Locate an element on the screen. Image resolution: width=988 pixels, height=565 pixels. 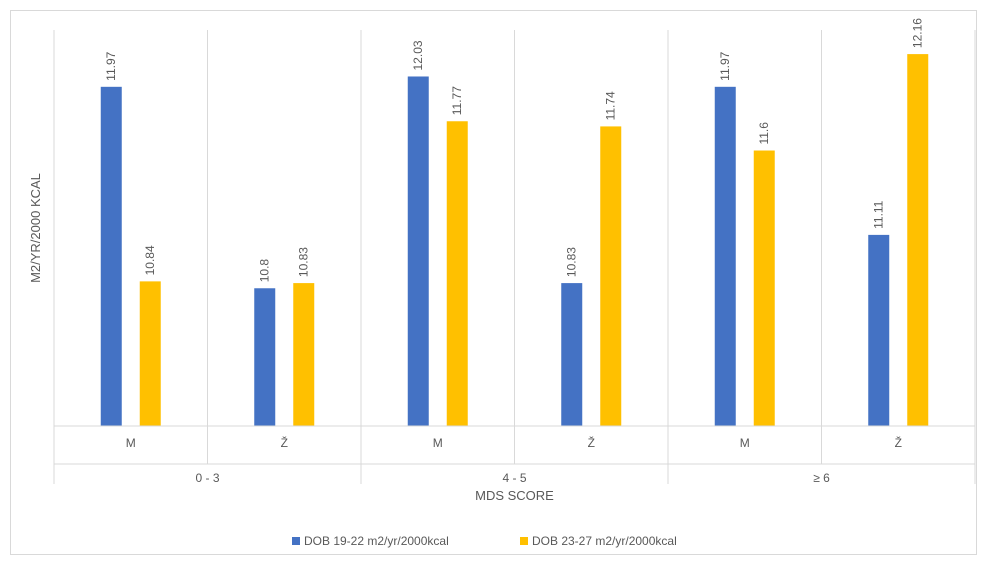
x-axis-title: MDS SCORE is located at coordinates (514, 495).